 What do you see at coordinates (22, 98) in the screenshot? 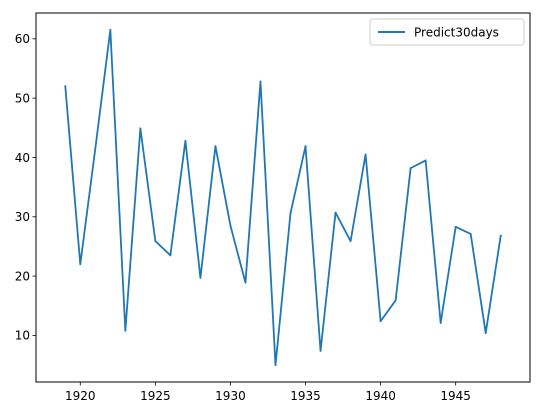
I see `y-tick-label: 50` at bounding box center [22, 98].